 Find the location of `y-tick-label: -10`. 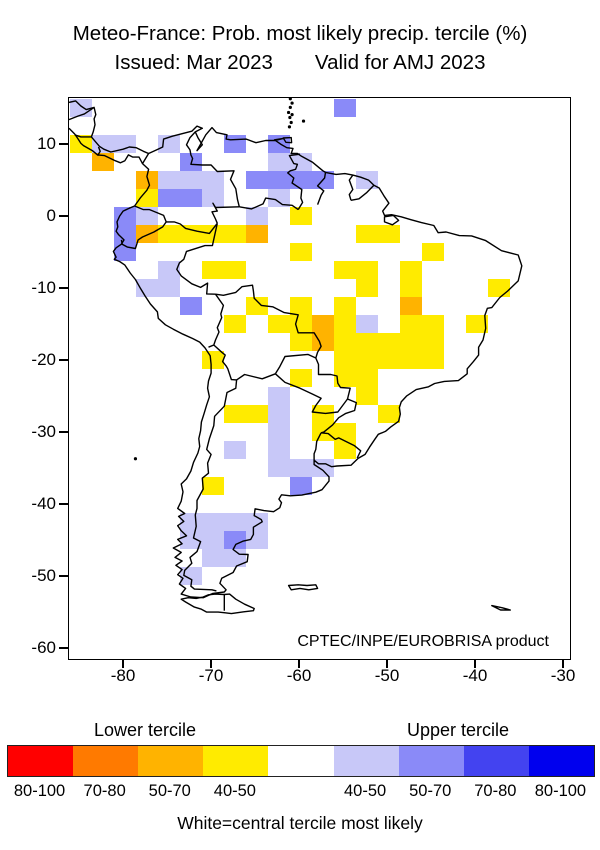

y-tick-label: -10 is located at coordinates (43, 287).